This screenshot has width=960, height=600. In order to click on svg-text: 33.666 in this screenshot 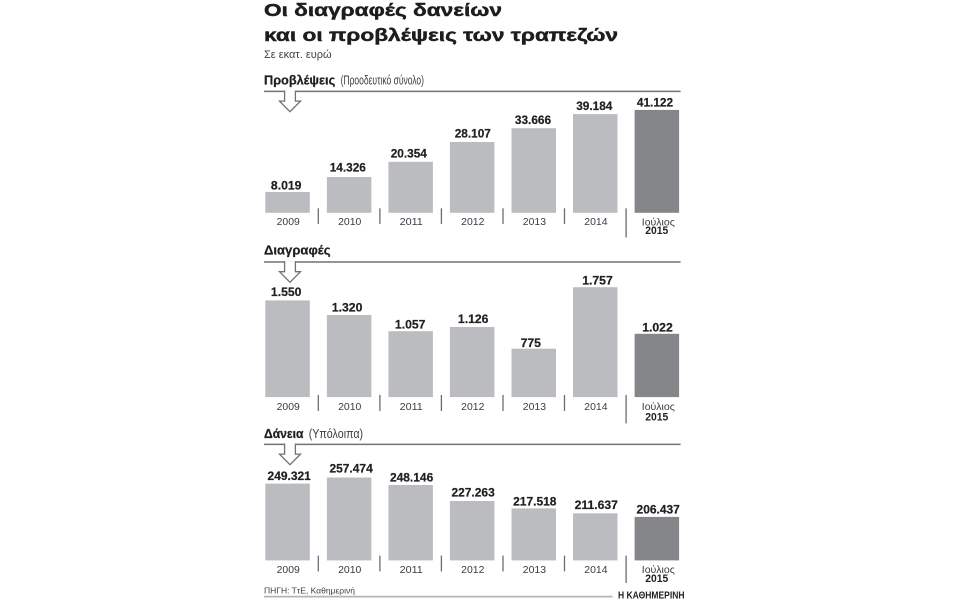, I will do `click(533, 120)`.